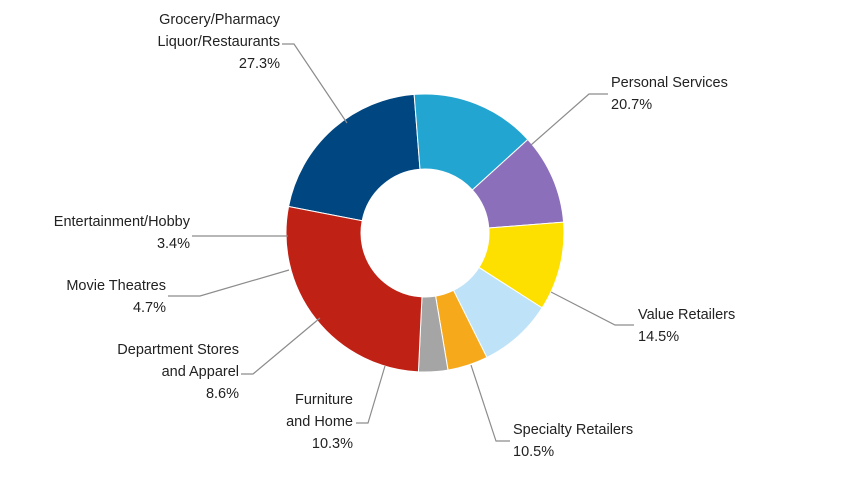 This screenshot has width=850, height=479. What do you see at coordinates (218, 42) in the screenshot?
I see `category-label-grocery-pharmacy-liquor-restaurants: Liquor/Restaurants` at bounding box center [218, 42].